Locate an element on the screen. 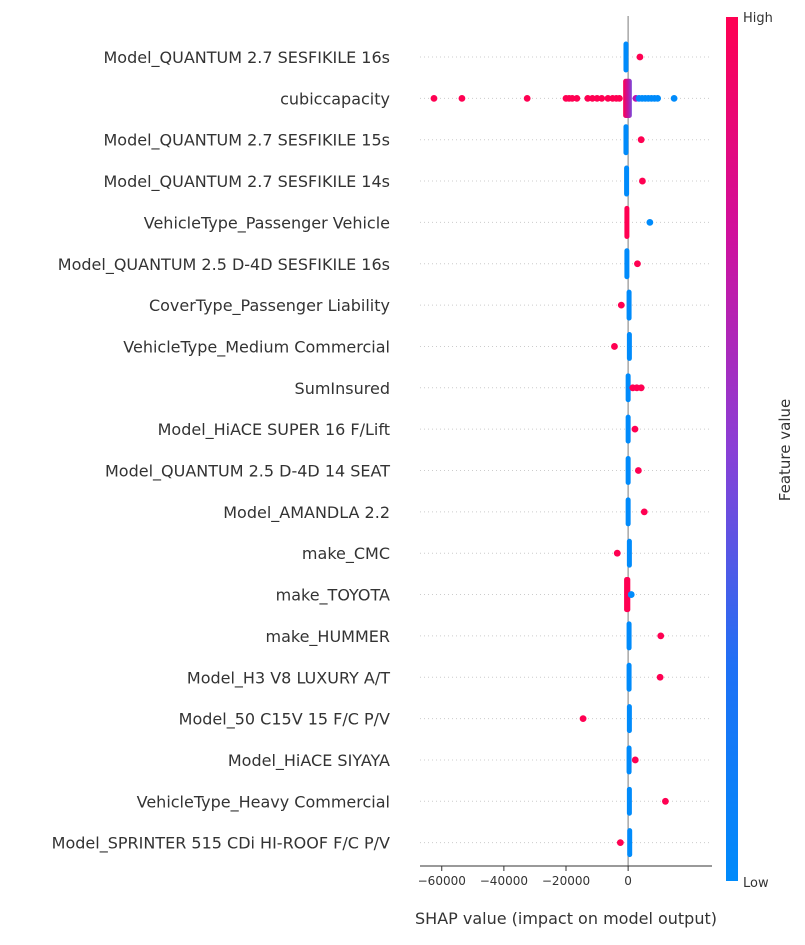 Image resolution: width=805 pixels, height=945 pixels. feature-label: Model_QUANTUM 2.7 SESFIKILE 14s is located at coordinates (246, 182).